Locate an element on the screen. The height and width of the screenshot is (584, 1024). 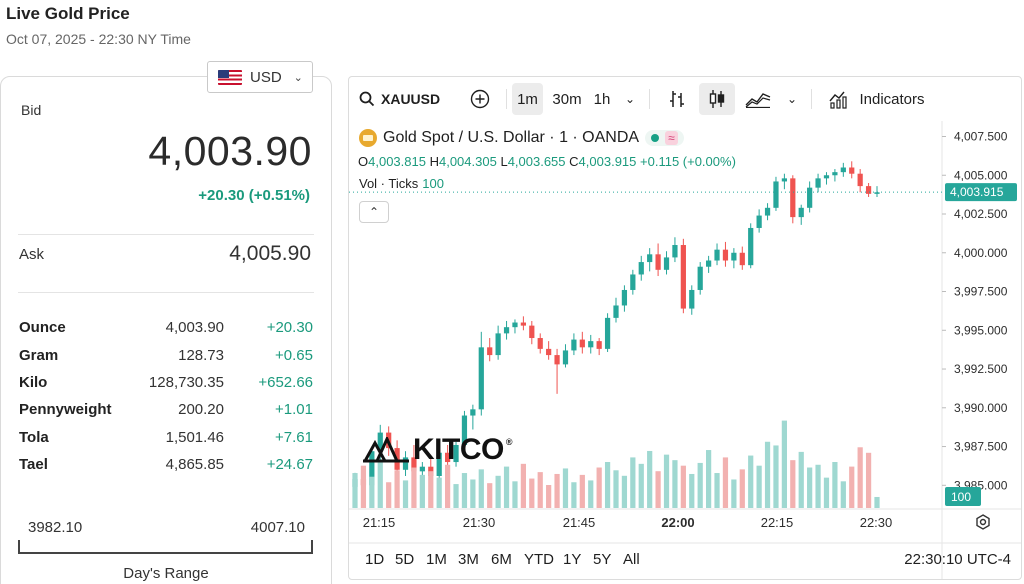
low-label: L is located at coordinates (504, 161).